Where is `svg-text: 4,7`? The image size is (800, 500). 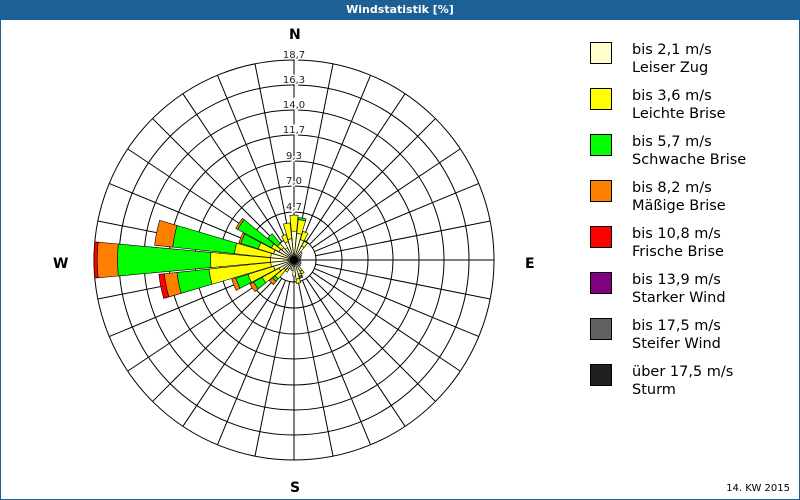
svg-text: 4,7 is located at coordinates (294, 207).